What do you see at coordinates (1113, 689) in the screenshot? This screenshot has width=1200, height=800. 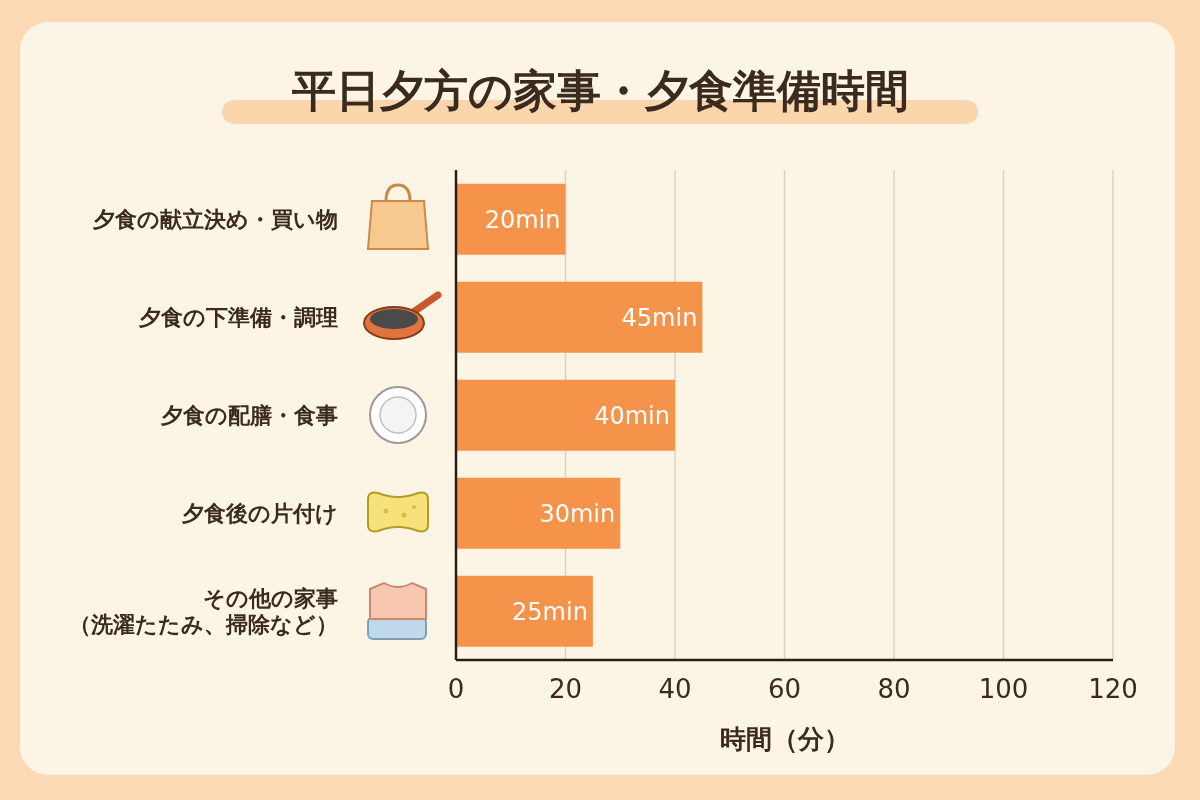 I see `x-tick-label: 120` at bounding box center [1113, 689].